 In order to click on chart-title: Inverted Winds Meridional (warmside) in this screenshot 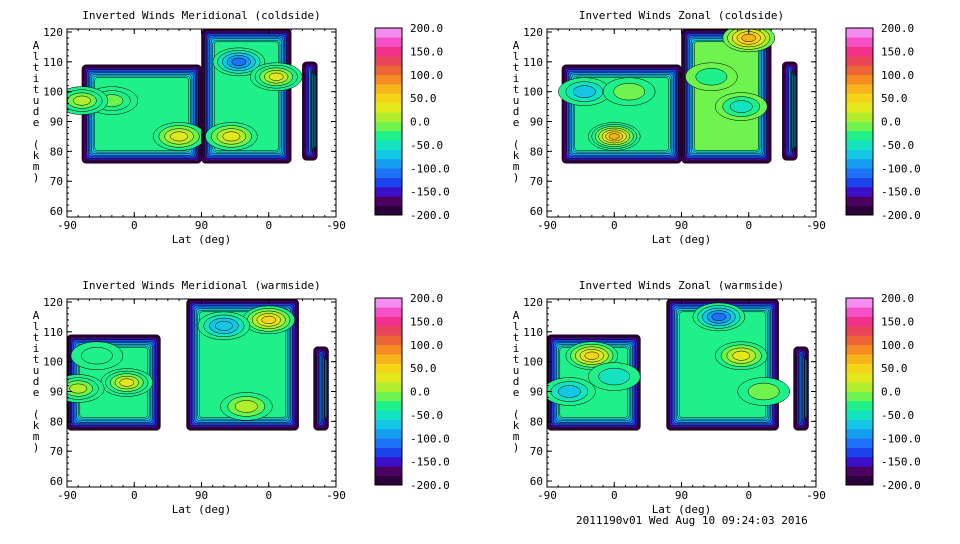, I will do `click(201, 285)`.